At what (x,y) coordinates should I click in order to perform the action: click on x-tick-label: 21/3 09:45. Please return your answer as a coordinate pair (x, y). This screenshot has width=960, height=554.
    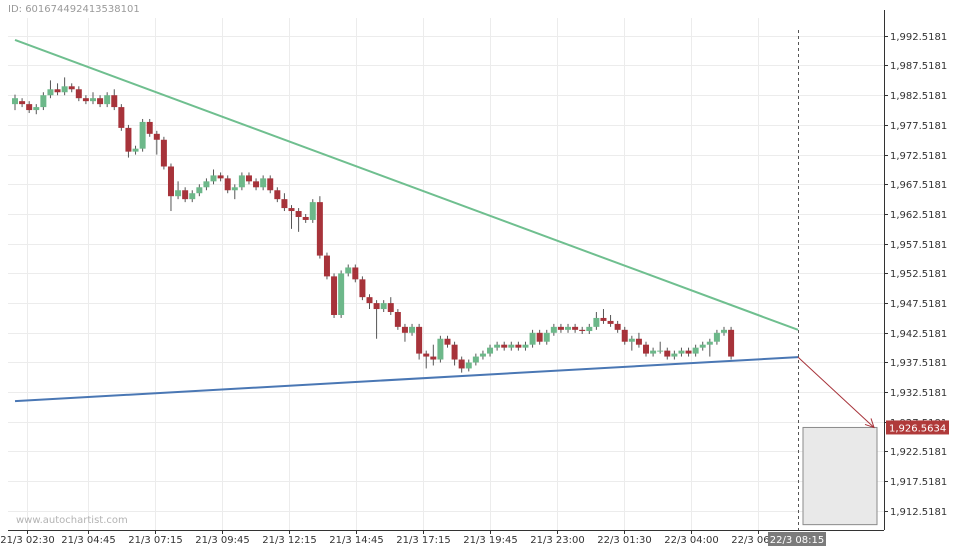
    Looking at the image, I should click on (222, 540).